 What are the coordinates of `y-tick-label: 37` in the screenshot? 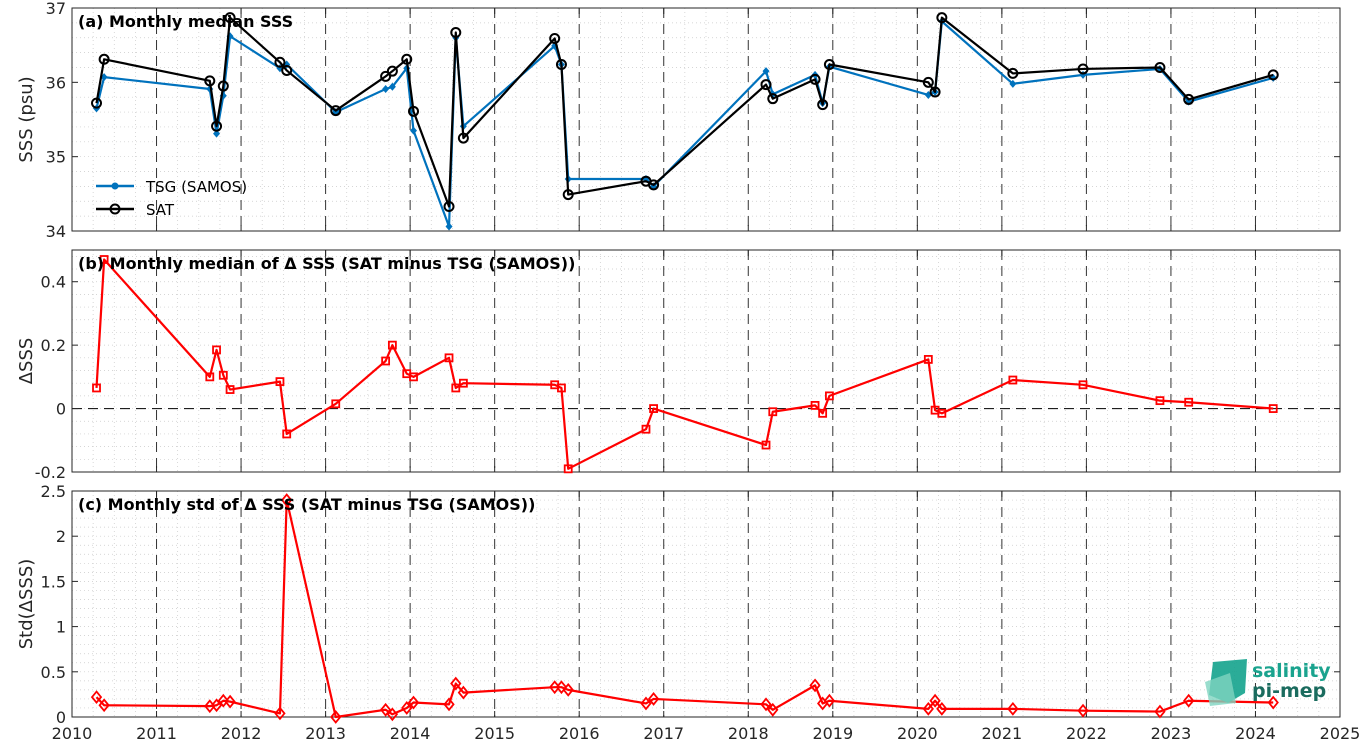 It's located at (56, 9).